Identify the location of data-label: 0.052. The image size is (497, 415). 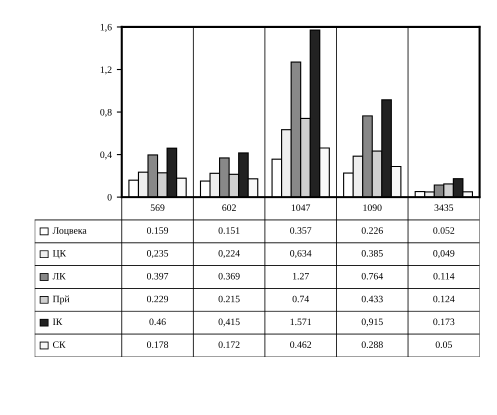
(443, 230).